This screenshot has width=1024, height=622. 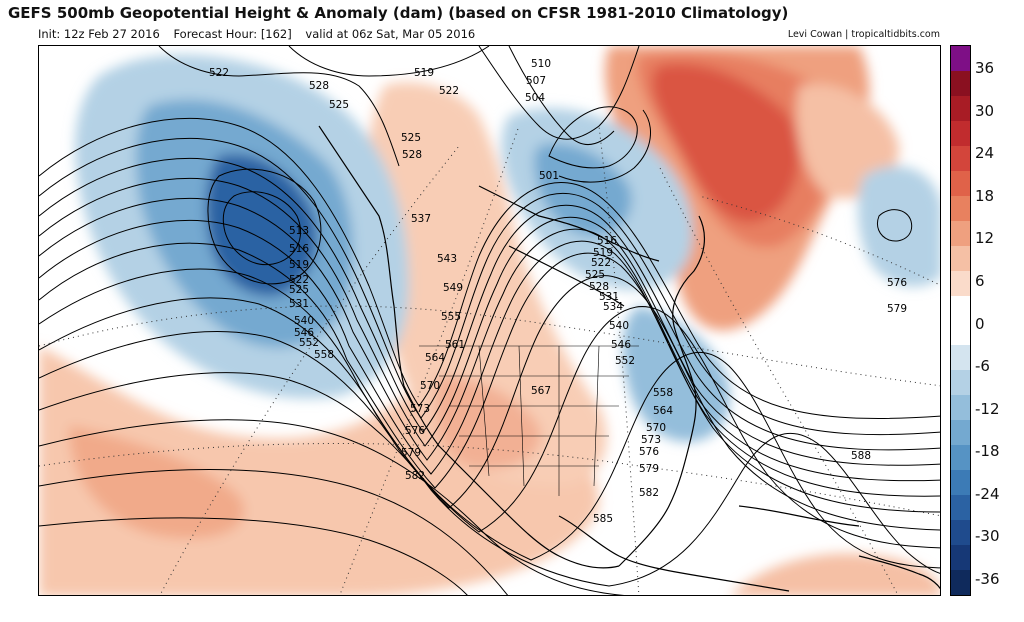 I want to click on contour-label: 564, so click(x=663, y=411).